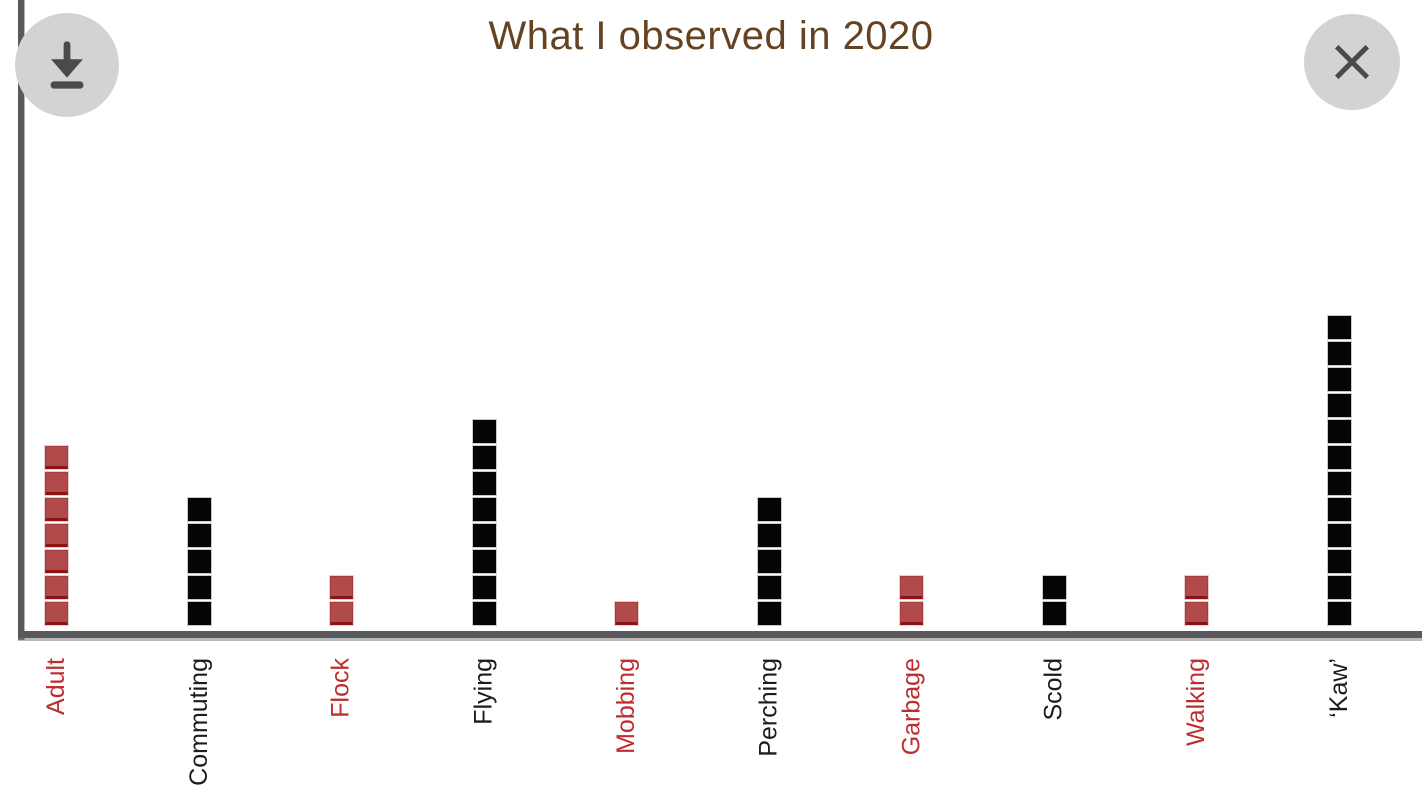  I want to click on bar-column-flying, so click(484, 522).